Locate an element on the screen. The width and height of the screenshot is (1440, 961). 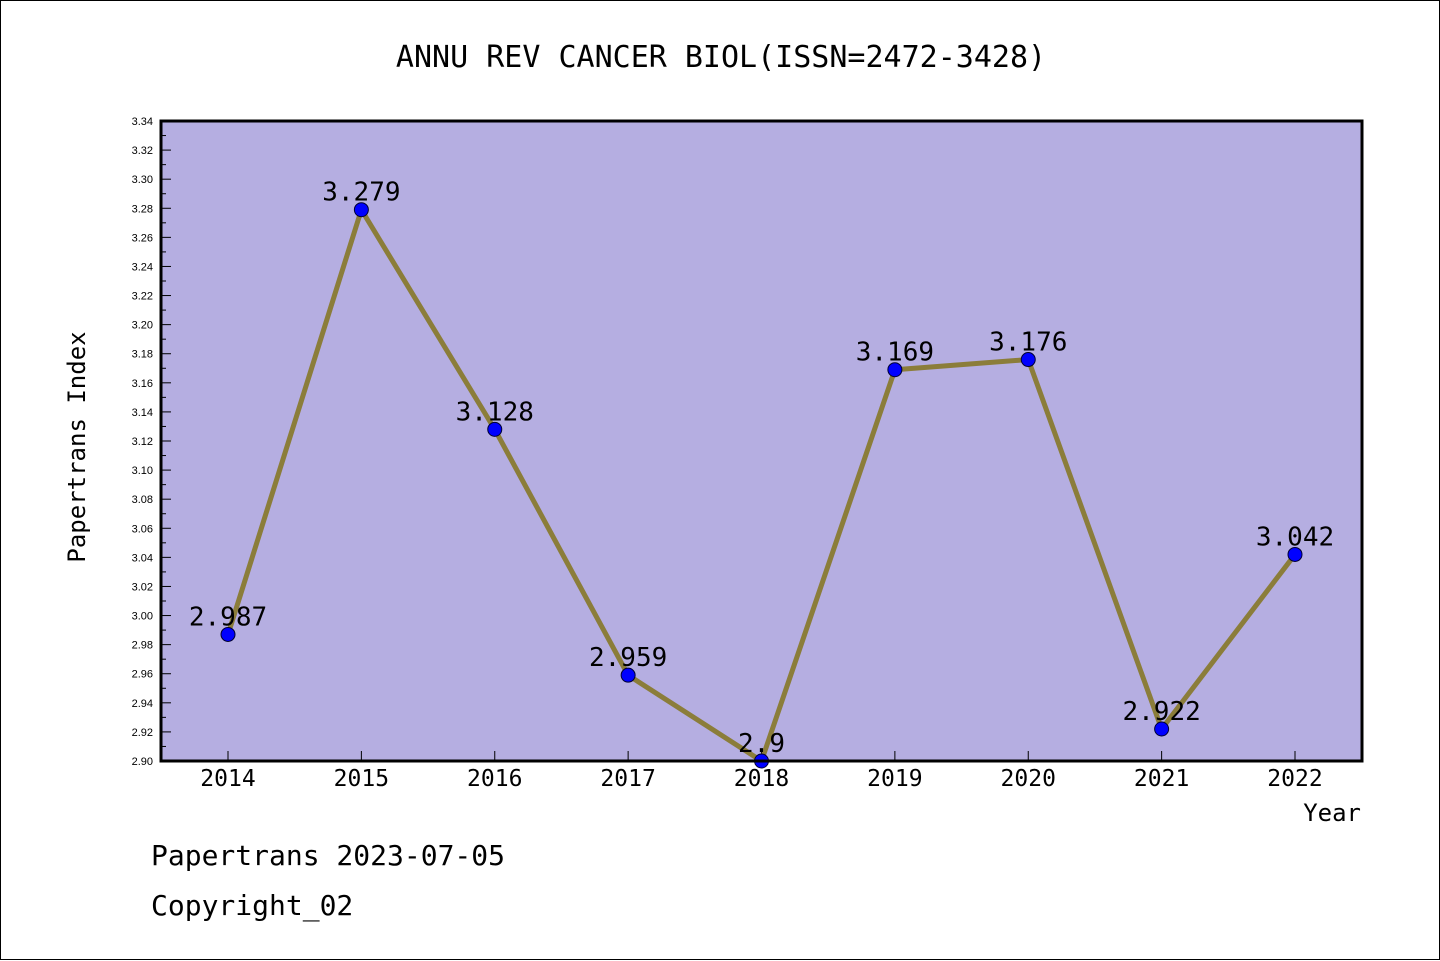
data-label: 2.987 is located at coordinates (228, 617).